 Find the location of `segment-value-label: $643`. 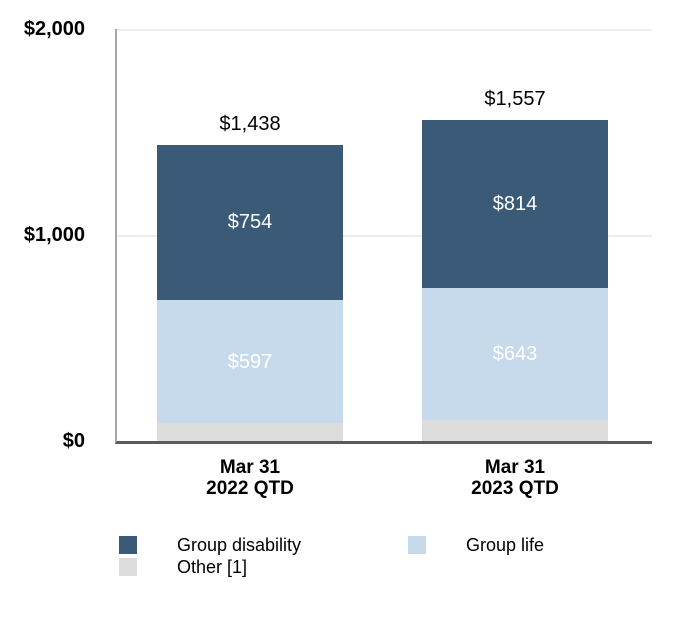

segment-value-label: $643 is located at coordinates (515, 354).